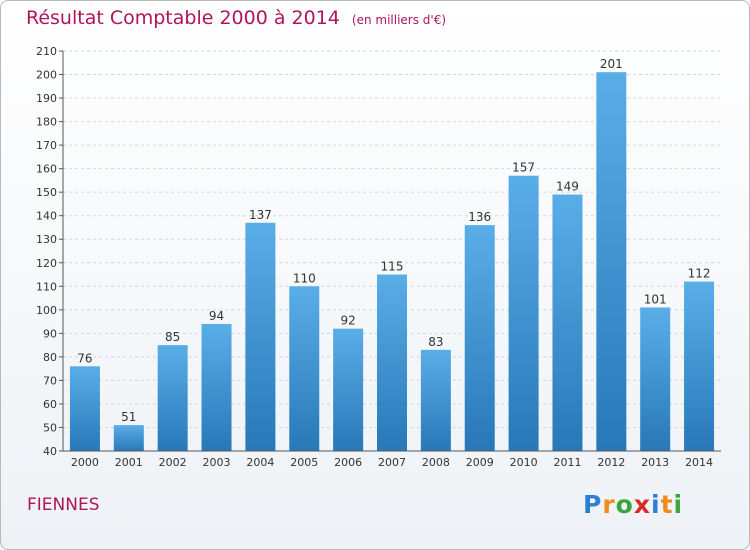 This screenshot has height=550, width=750. What do you see at coordinates (304, 368) in the screenshot?
I see `bar-2005` at bounding box center [304, 368].